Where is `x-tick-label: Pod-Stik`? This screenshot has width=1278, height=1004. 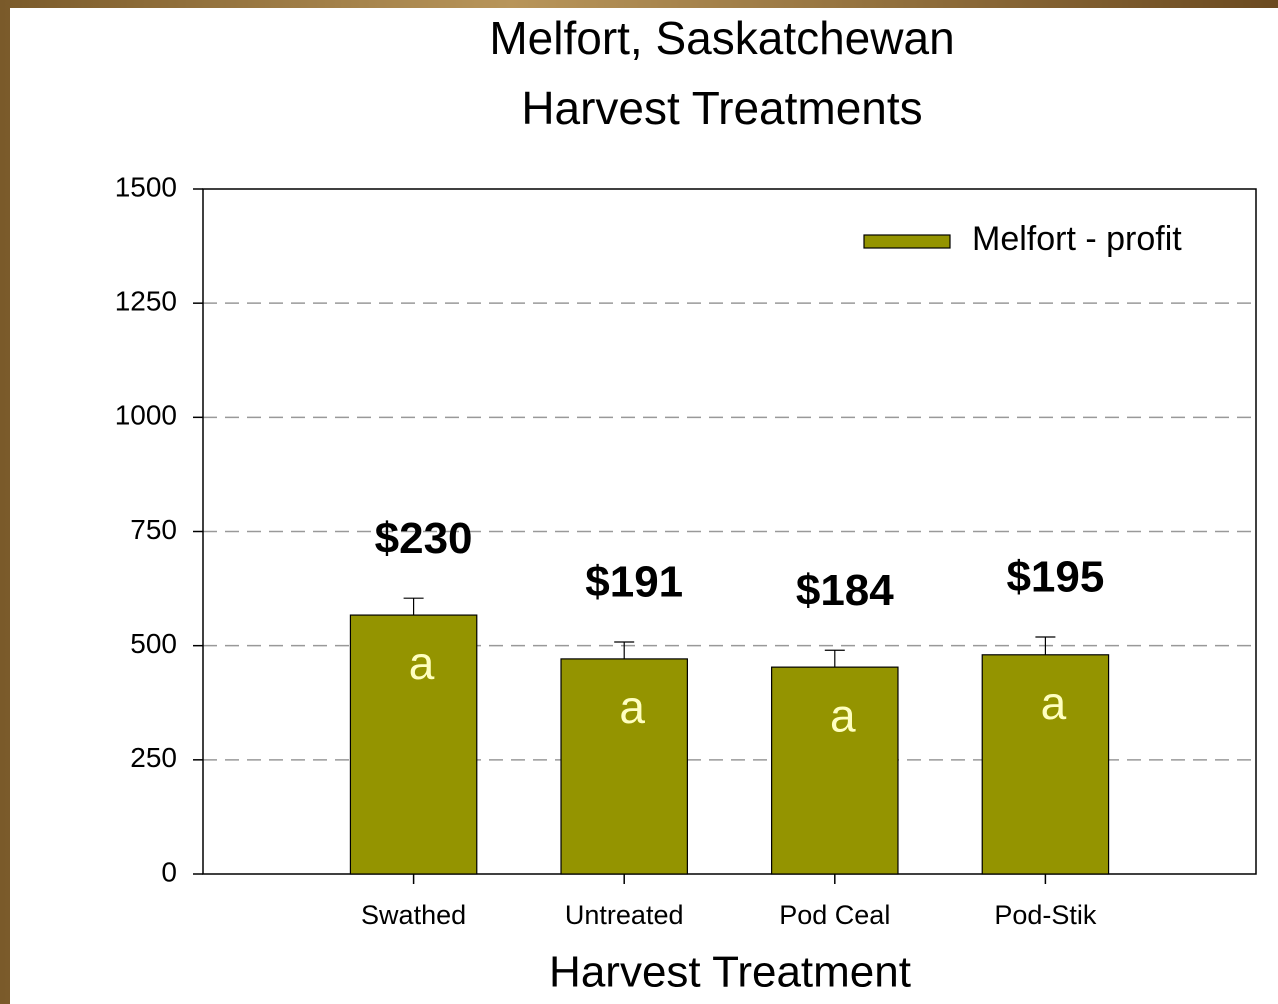 x-tick-label: Pod-Stik is located at coordinates (1045, 915).